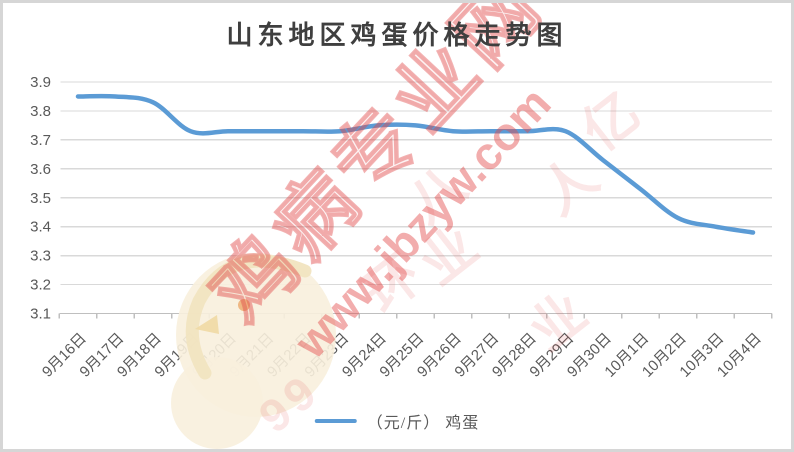 The image size is (794, 452). I want to click on y-axis-label: 3.2, so click(40, 285).